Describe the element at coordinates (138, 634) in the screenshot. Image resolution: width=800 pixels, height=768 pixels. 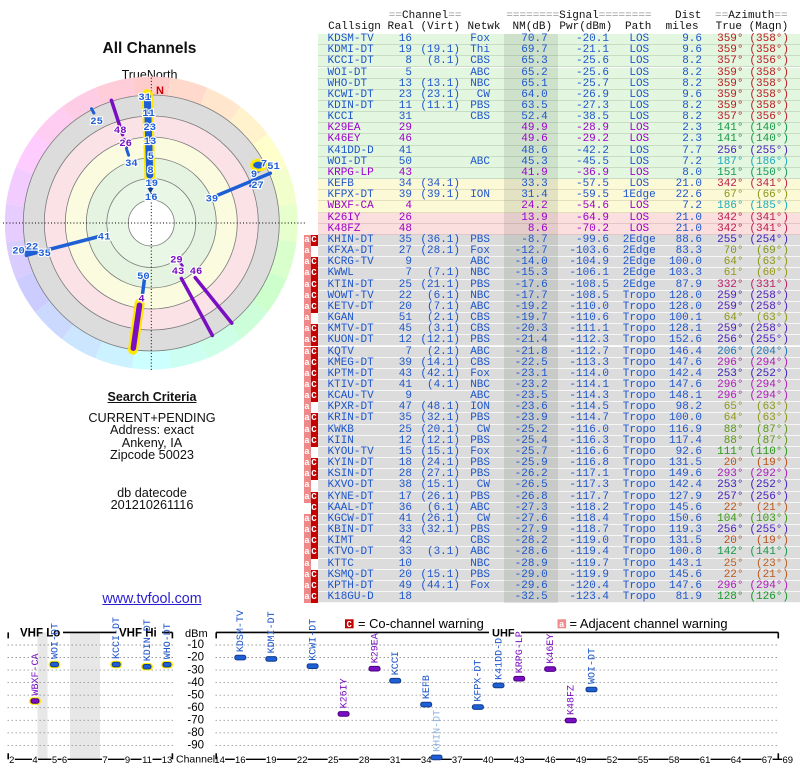
I see `svg-text: VHF Hi` at that location.